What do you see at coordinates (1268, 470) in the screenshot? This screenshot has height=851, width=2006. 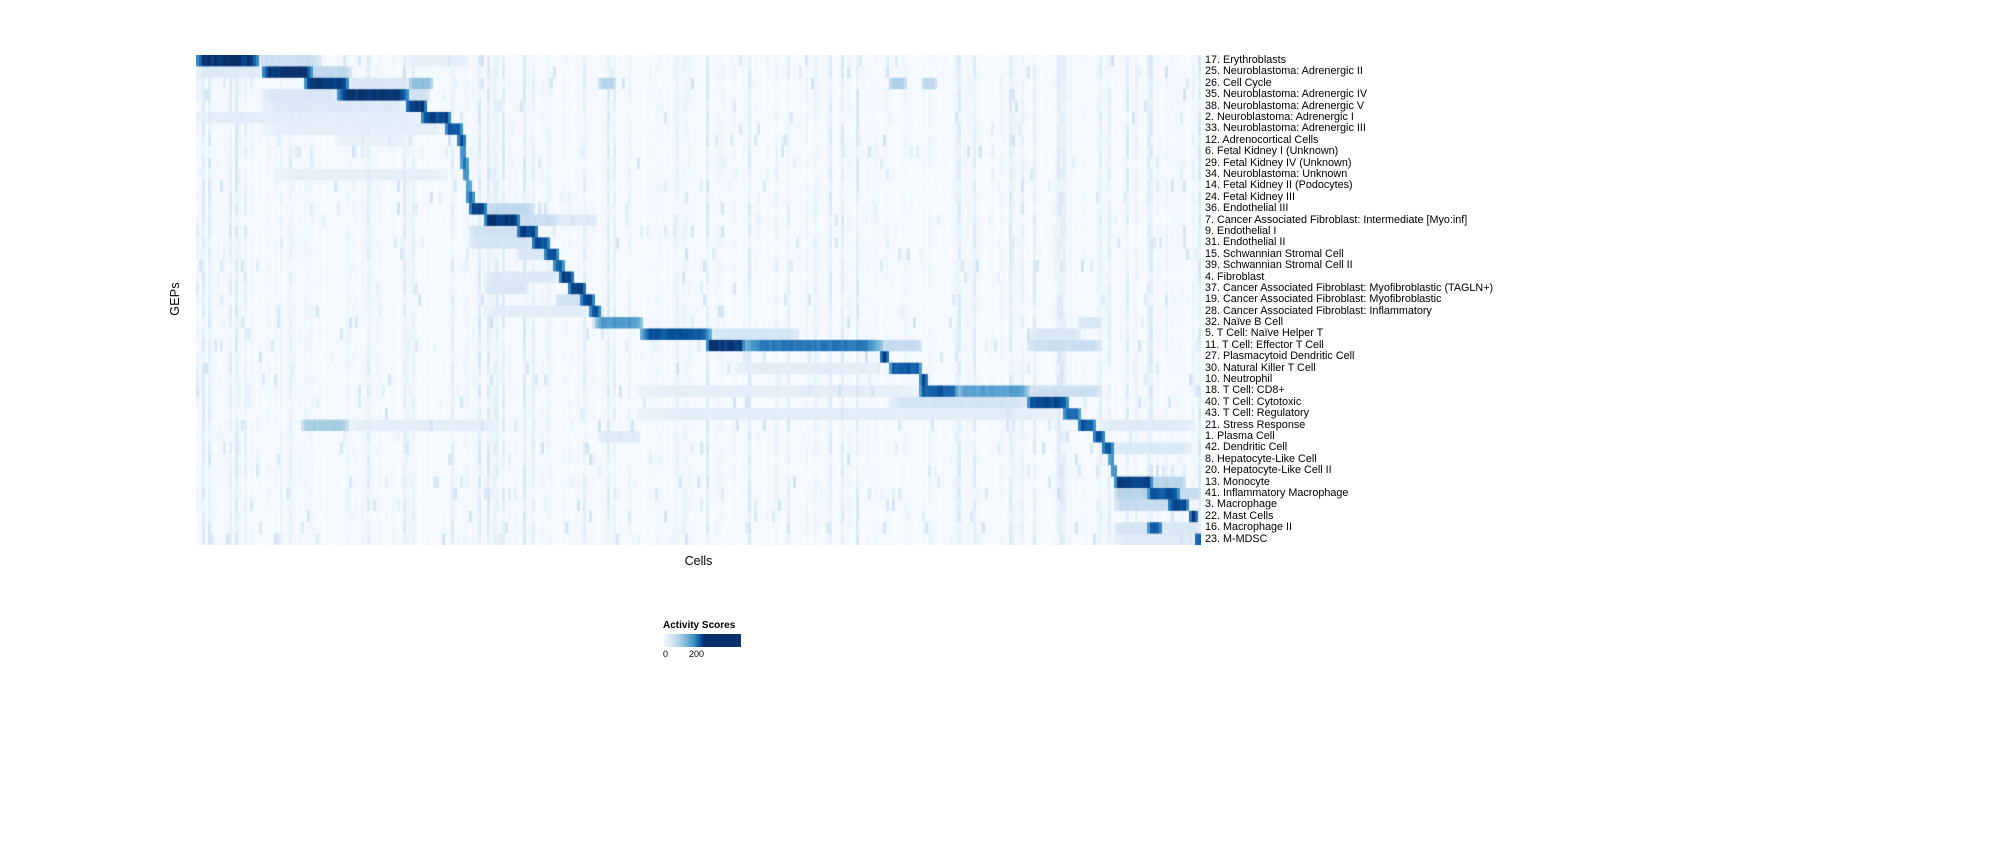 I see `row-label: 20. Hepatocyte-Like Cell II` at bounding box center [1268, 470].